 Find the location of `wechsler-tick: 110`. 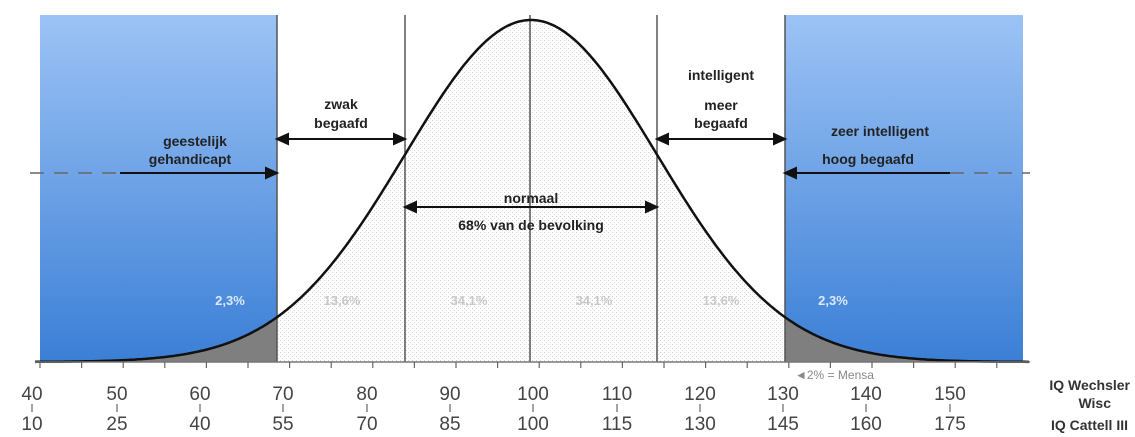

wechsler-tick: 110 is located at coordinates (617, 394).